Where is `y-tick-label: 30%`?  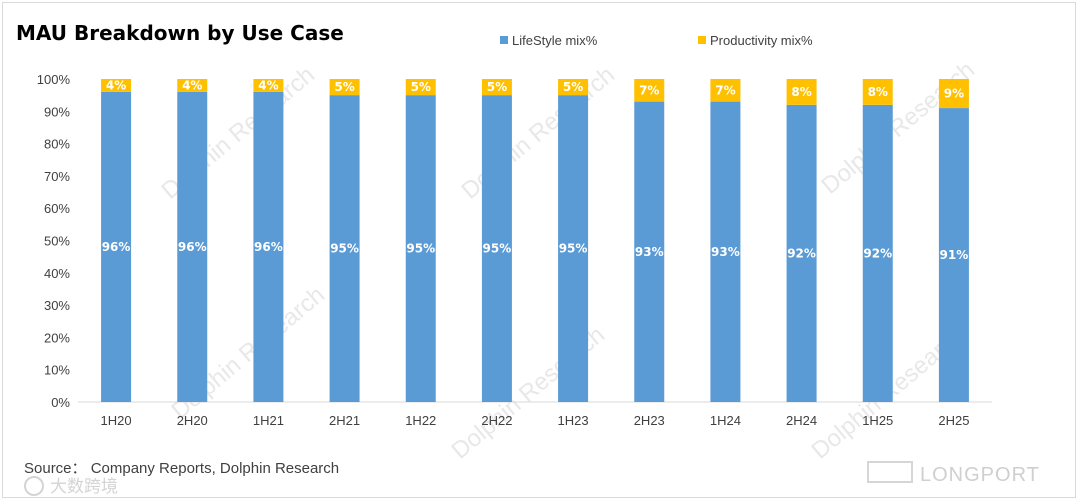
y-tick-label: 30% is located at coordinates (57, 305).